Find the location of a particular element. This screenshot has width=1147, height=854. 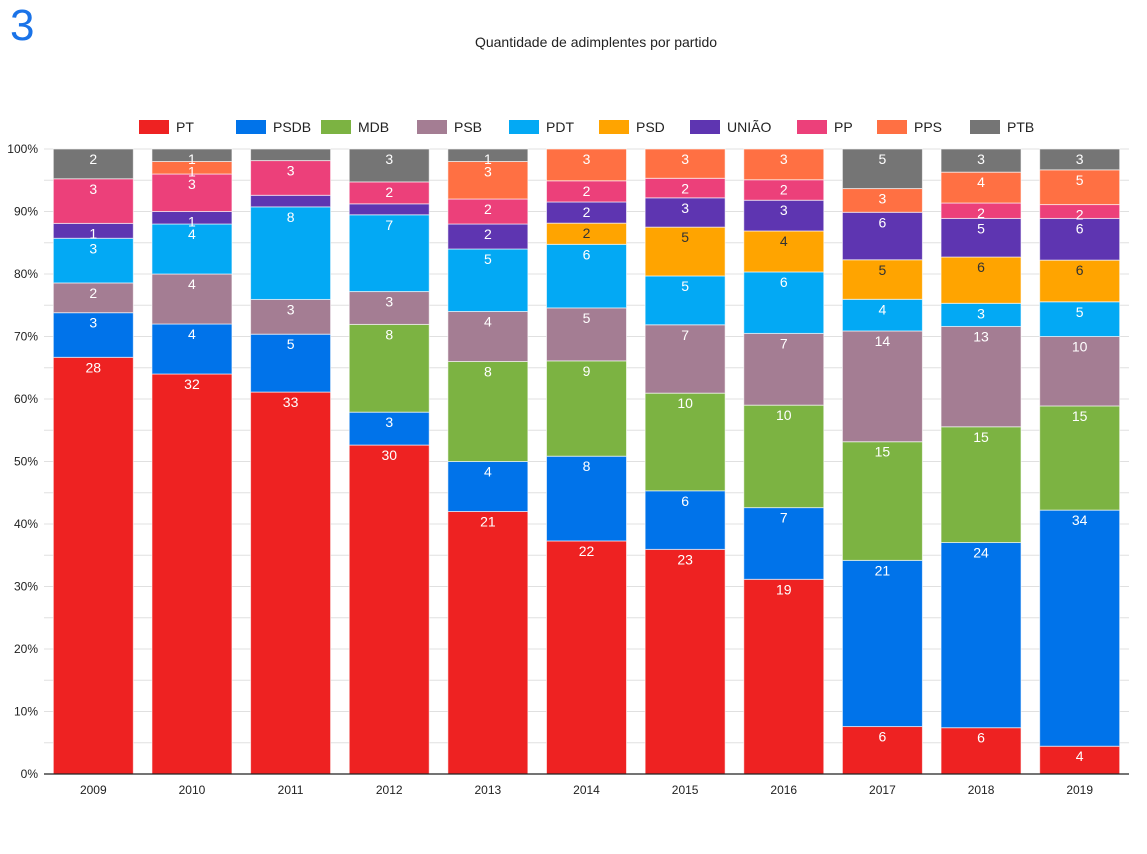

page-number: 3 is located at coordinates (22, 25).